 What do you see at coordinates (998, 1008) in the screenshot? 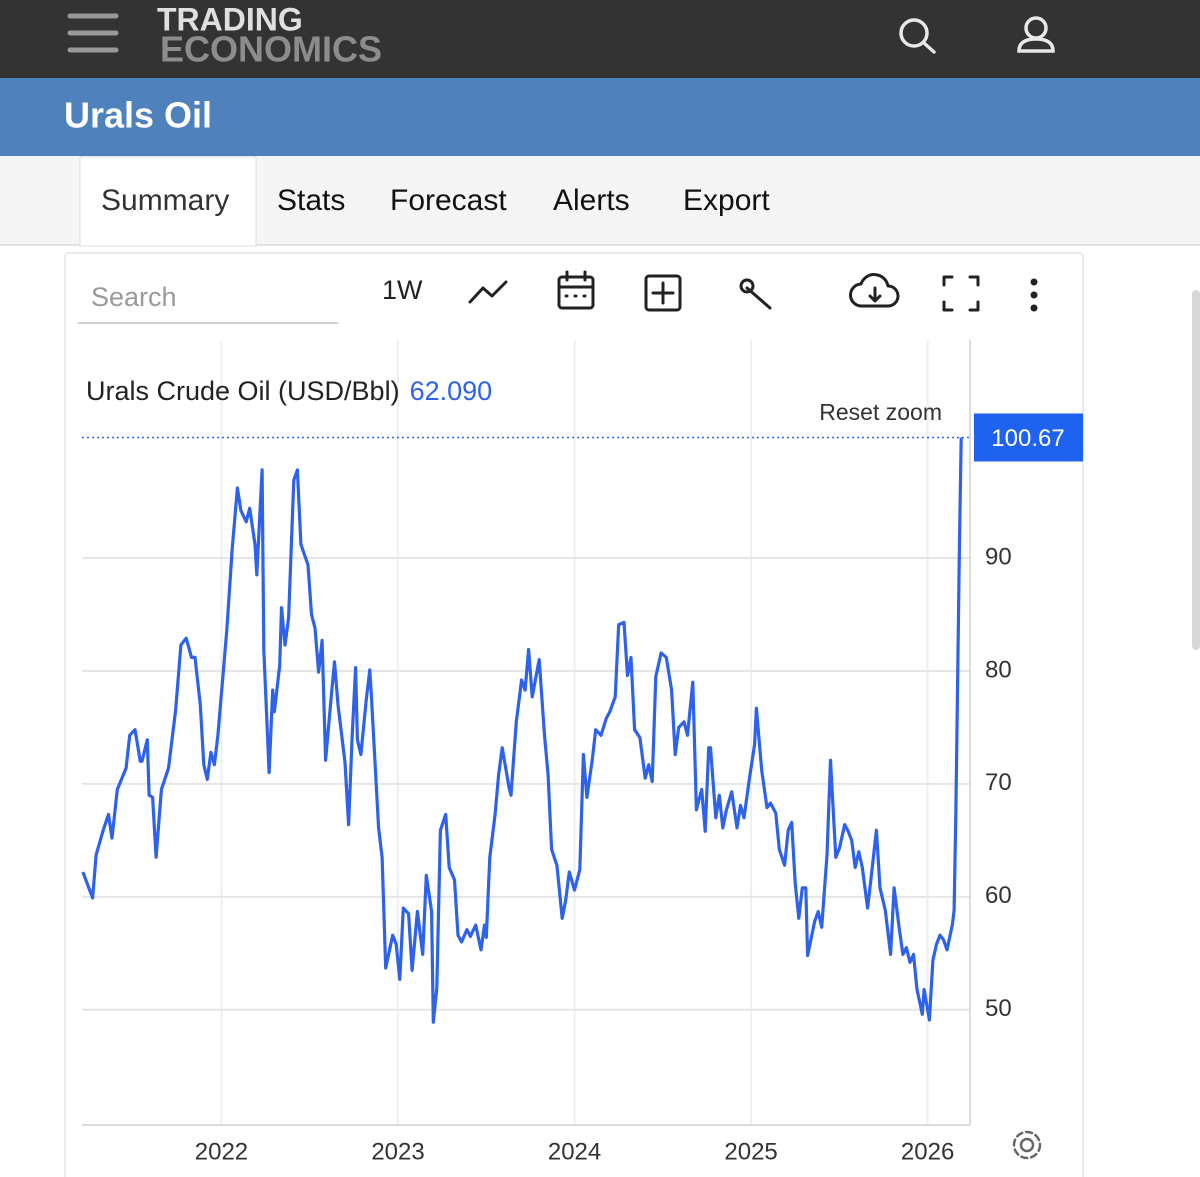
I see `y-tick-label: 50` at bounding box center [998, 1008].